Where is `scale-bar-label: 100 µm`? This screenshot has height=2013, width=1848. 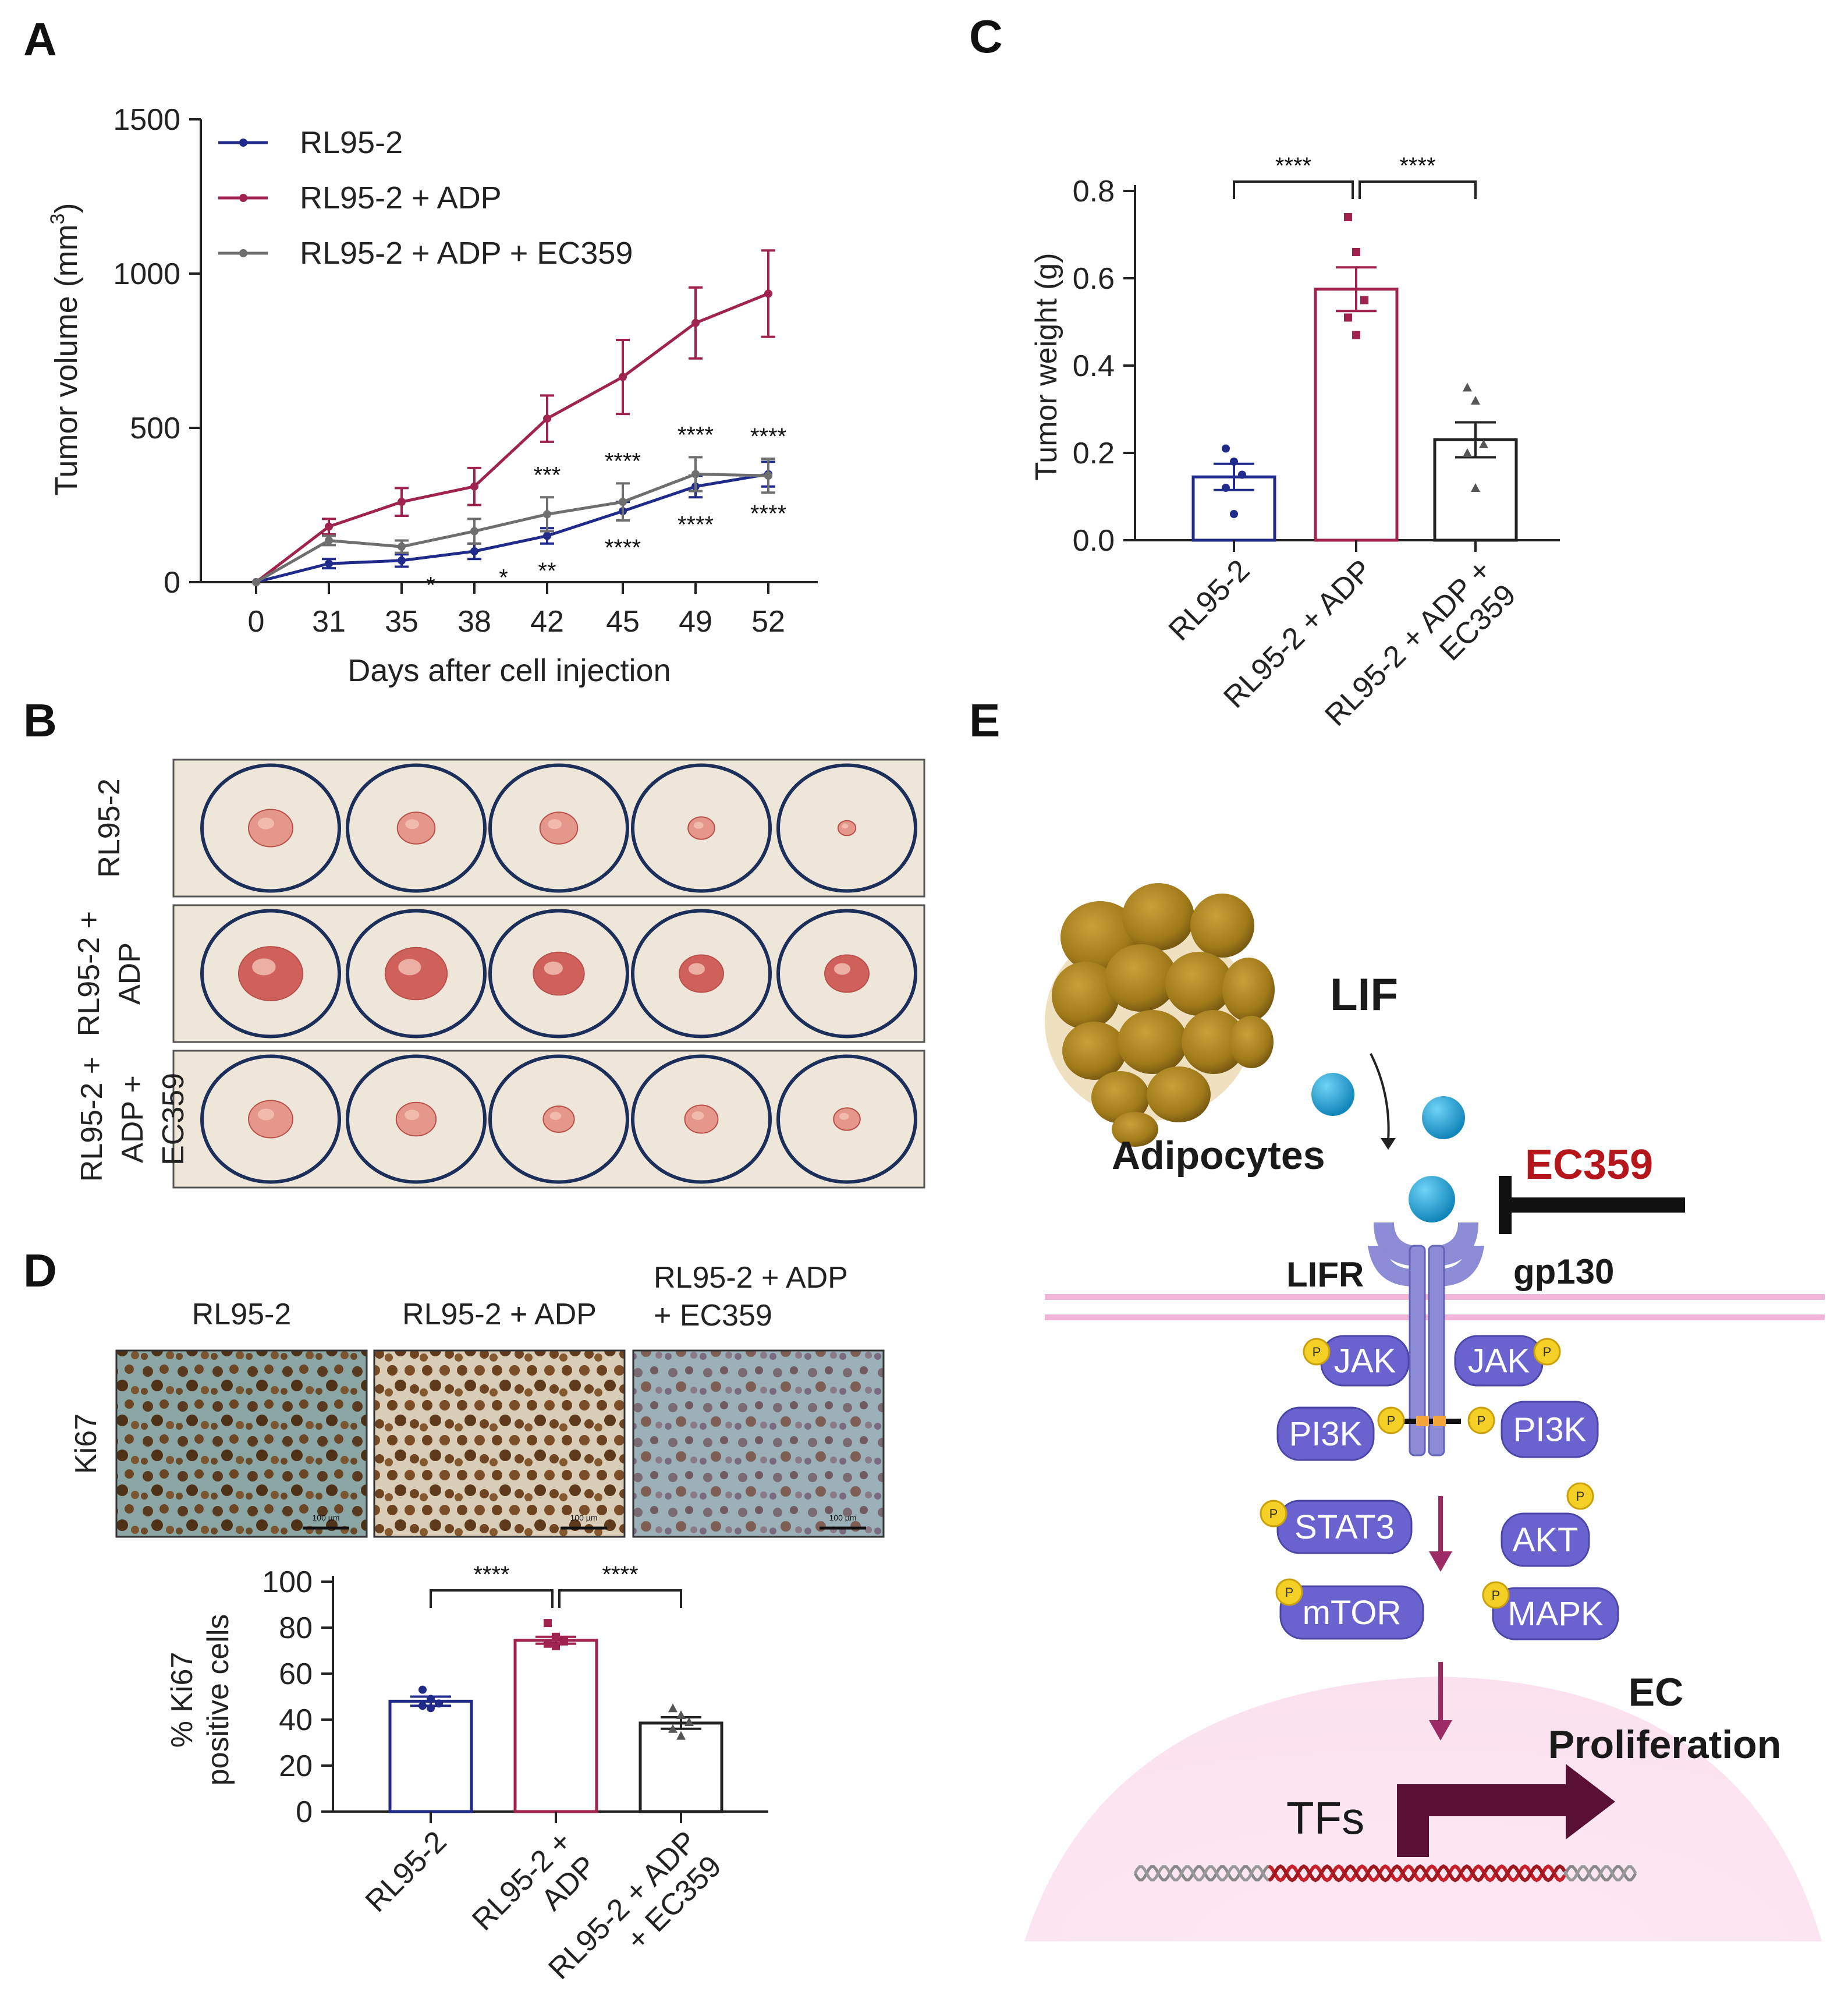
scale-bar-label: 100 µm is located at coordinates (843, 1517).